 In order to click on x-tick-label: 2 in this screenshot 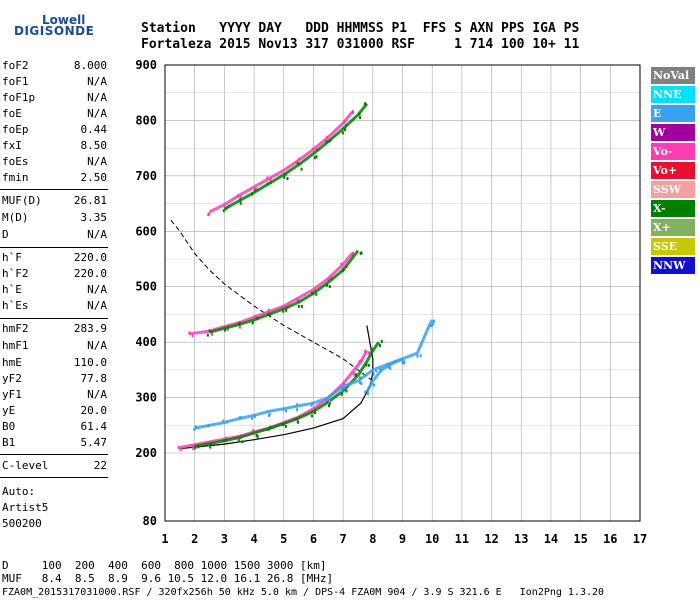, I will do `click(194, 539)`.